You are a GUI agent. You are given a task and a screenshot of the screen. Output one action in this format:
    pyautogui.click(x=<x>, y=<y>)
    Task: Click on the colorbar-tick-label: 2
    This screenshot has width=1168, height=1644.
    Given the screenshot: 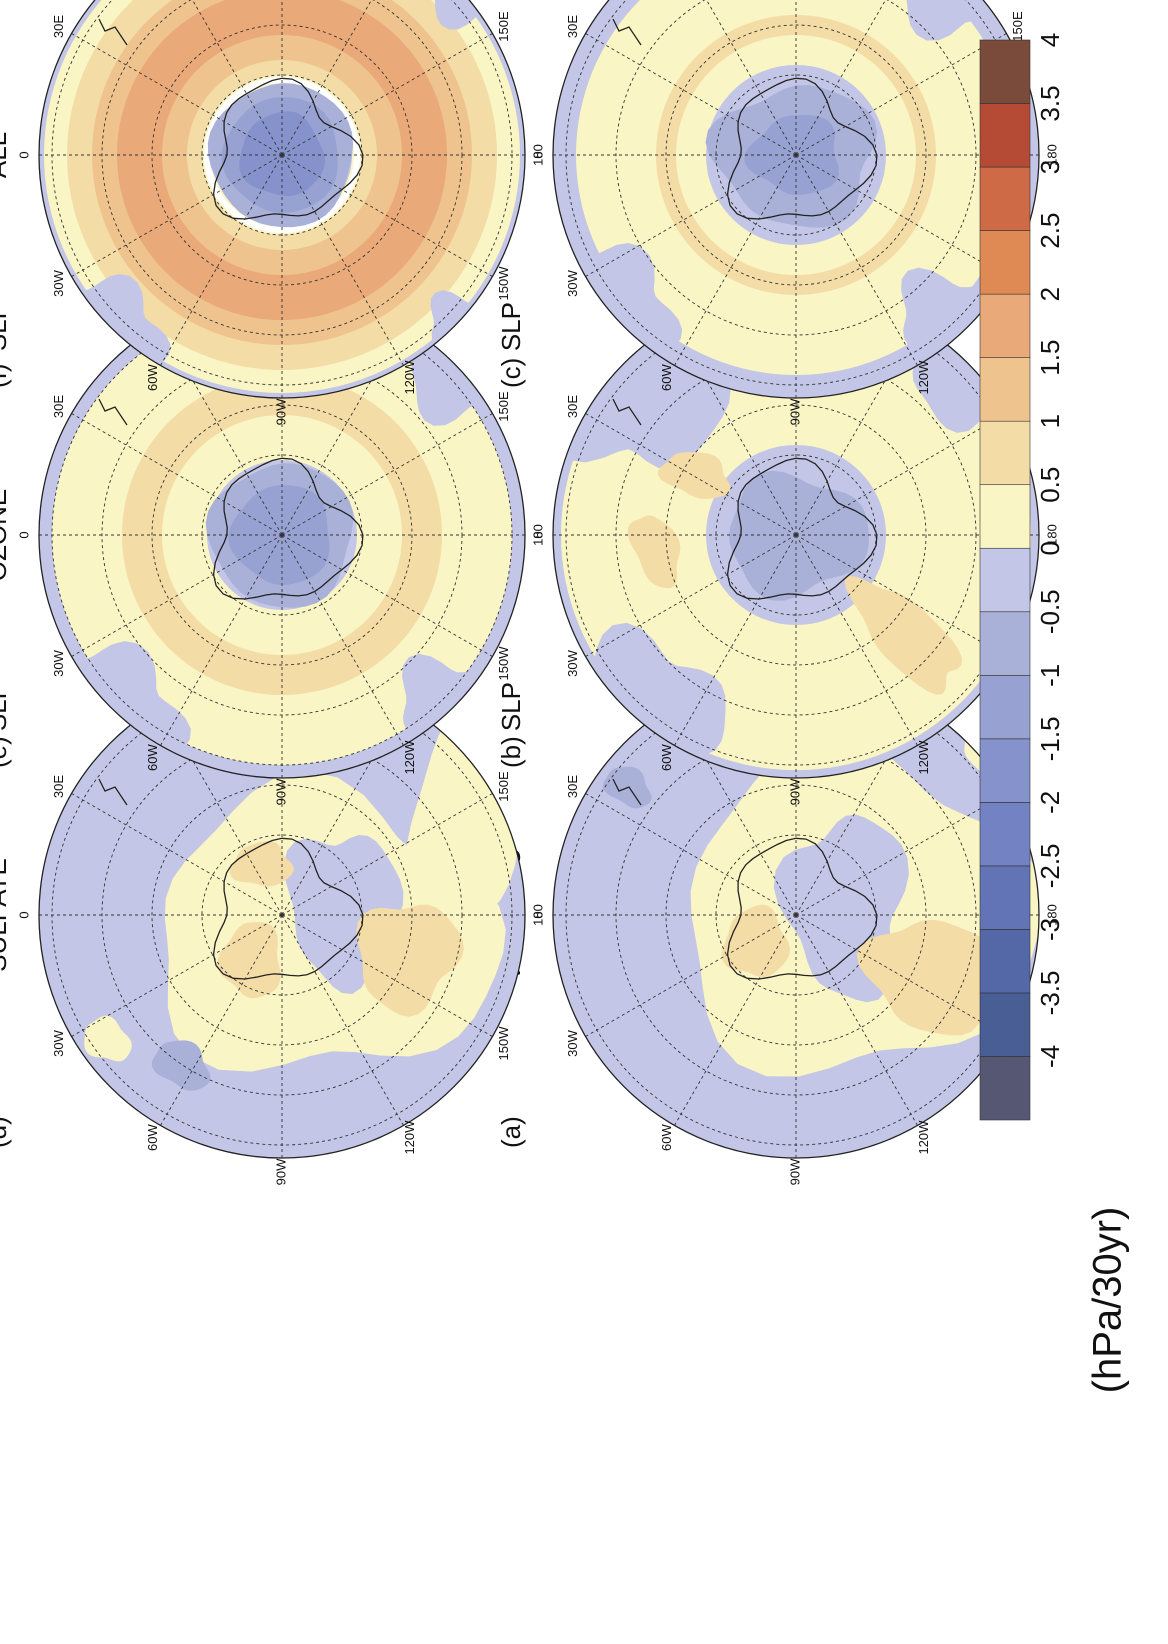 What is the action you would take?
    pyautogui.click(x=1050, y=294)
    